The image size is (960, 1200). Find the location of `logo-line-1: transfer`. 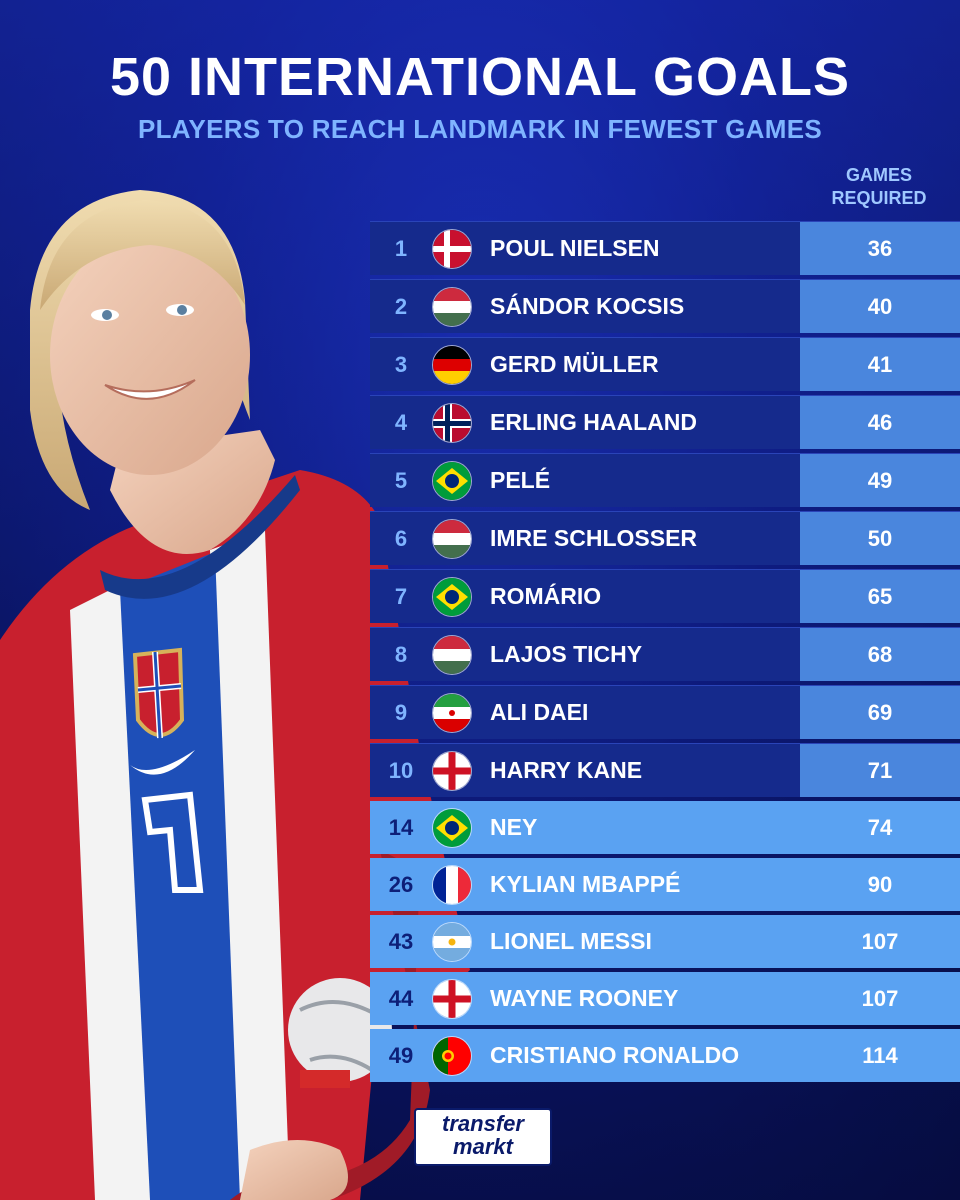

logo-line-1: transfer is located at coordinates (483, 1123).